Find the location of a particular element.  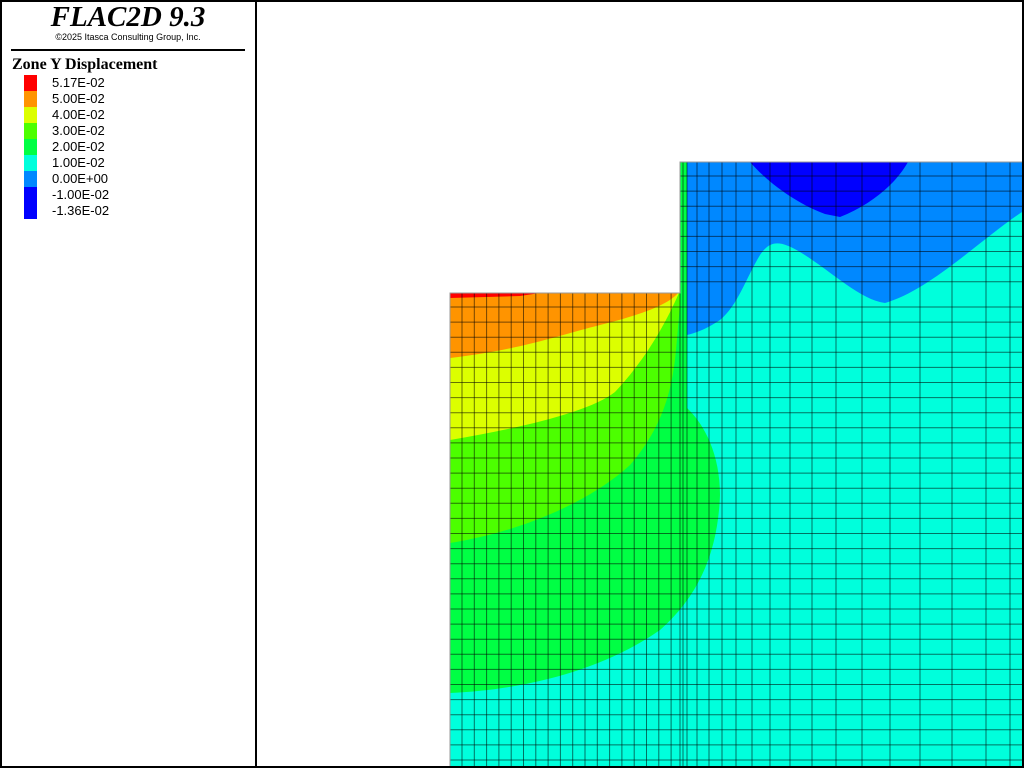

legend-value: 5.00E-02 is located at coordinates (78, 98).